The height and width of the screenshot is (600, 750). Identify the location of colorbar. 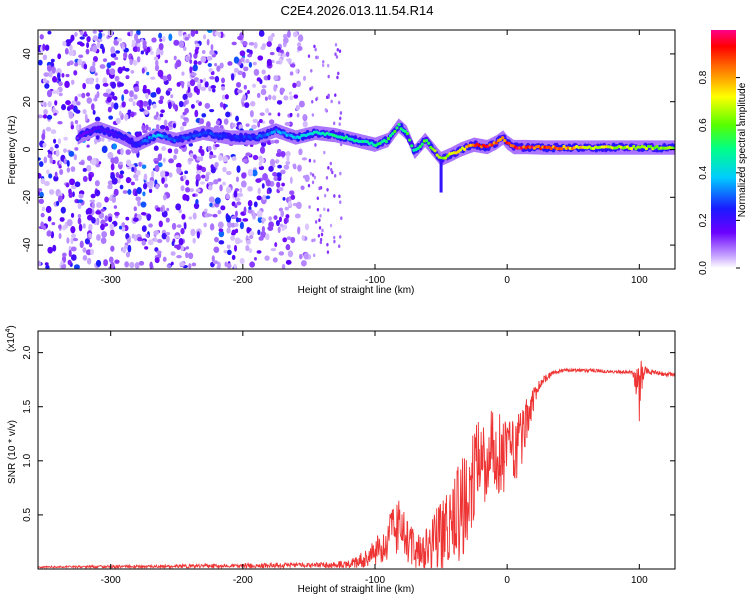
(723, 149).